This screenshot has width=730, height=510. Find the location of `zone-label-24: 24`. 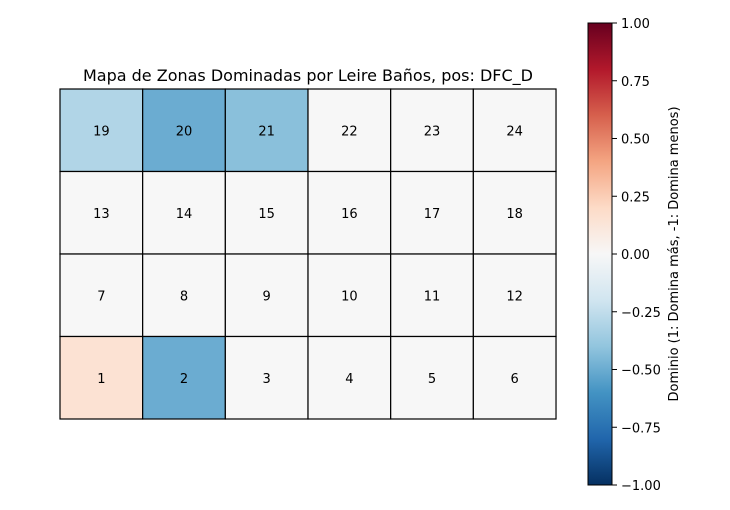

zone-label-24: 24 is located at coordinates (514, 131).